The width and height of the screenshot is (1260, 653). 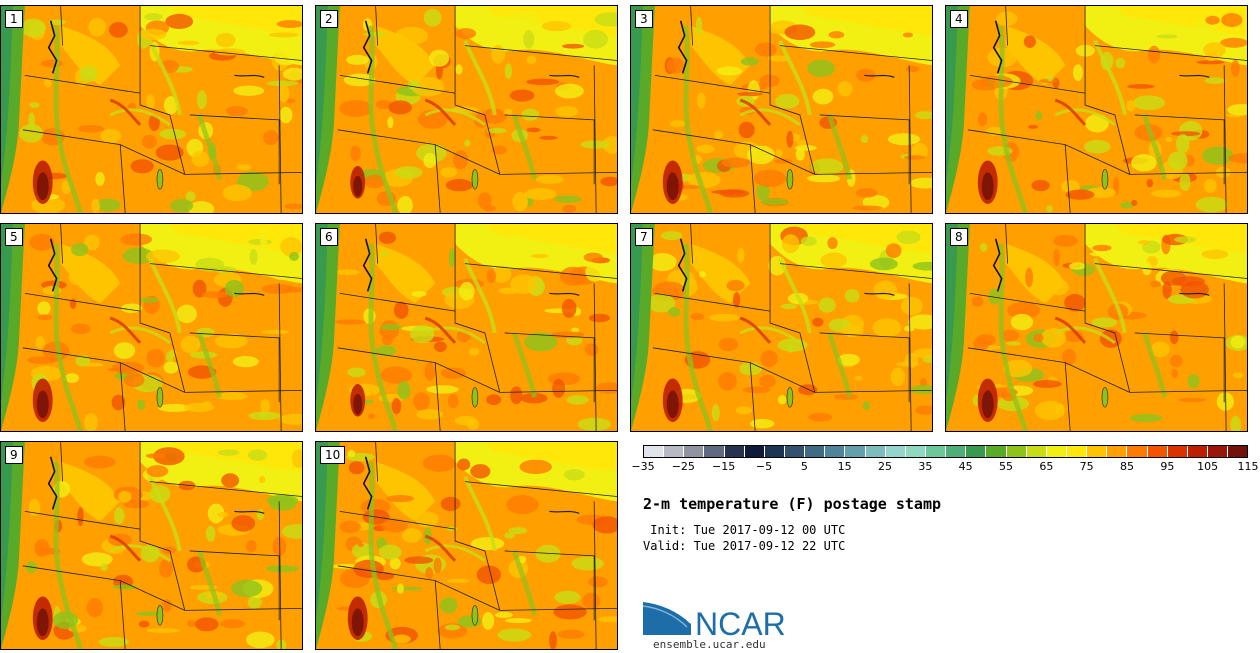 I want to click on colorbar-tick: −25, so click(x=683, y=466).